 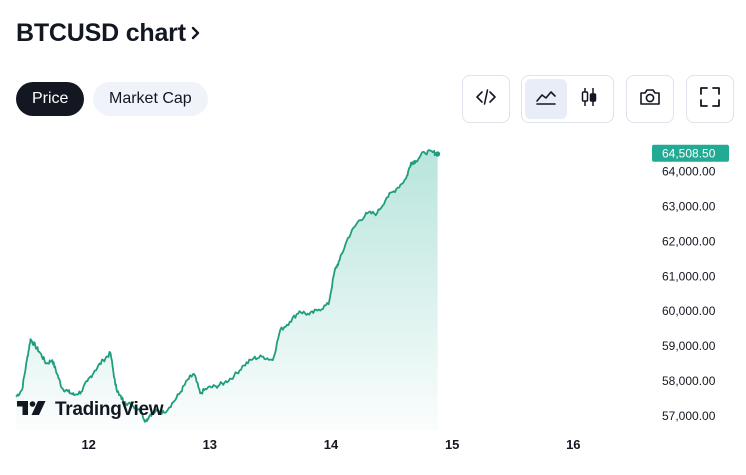 What do you see at coordinates (689, 416) in the screenshot?
I see `y-tick-label: 57,000.00` at bounding box center [689, 416].